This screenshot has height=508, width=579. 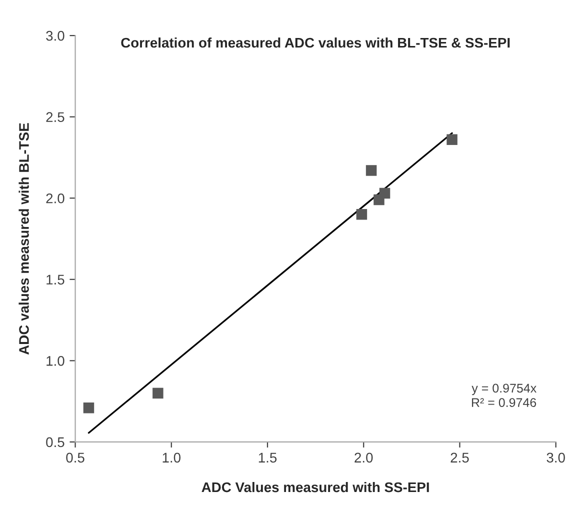 I want to click on y-tick-label: 3.0, so click(x=55, y=35).